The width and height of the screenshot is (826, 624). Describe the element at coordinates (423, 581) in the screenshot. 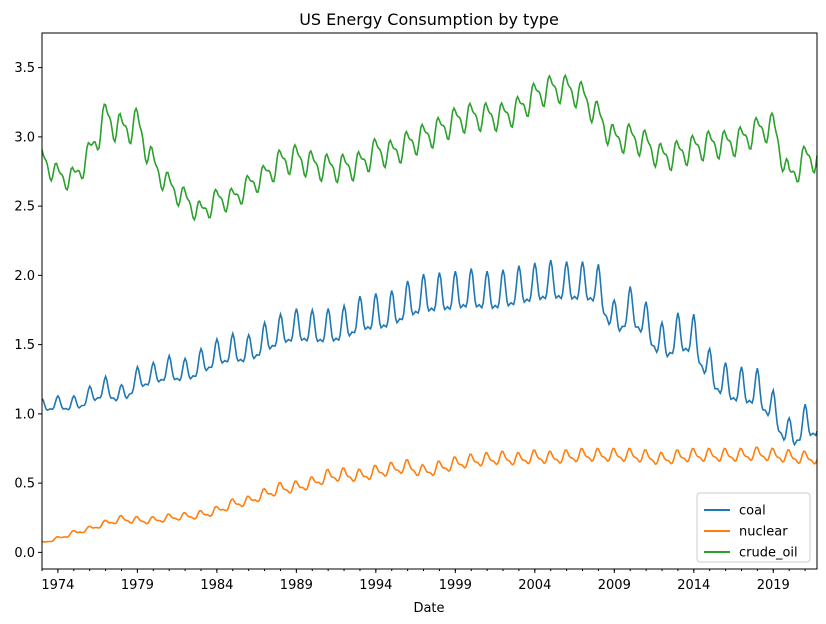

I see `x-axis: 1974 1979 1984 1989 1994 1999 2004 2009 2014 2019` at that location.